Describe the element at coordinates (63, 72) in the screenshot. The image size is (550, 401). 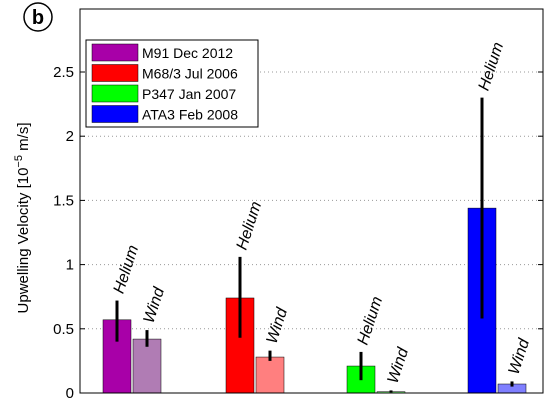
I see `y-tick-label: 2.5` at that location.